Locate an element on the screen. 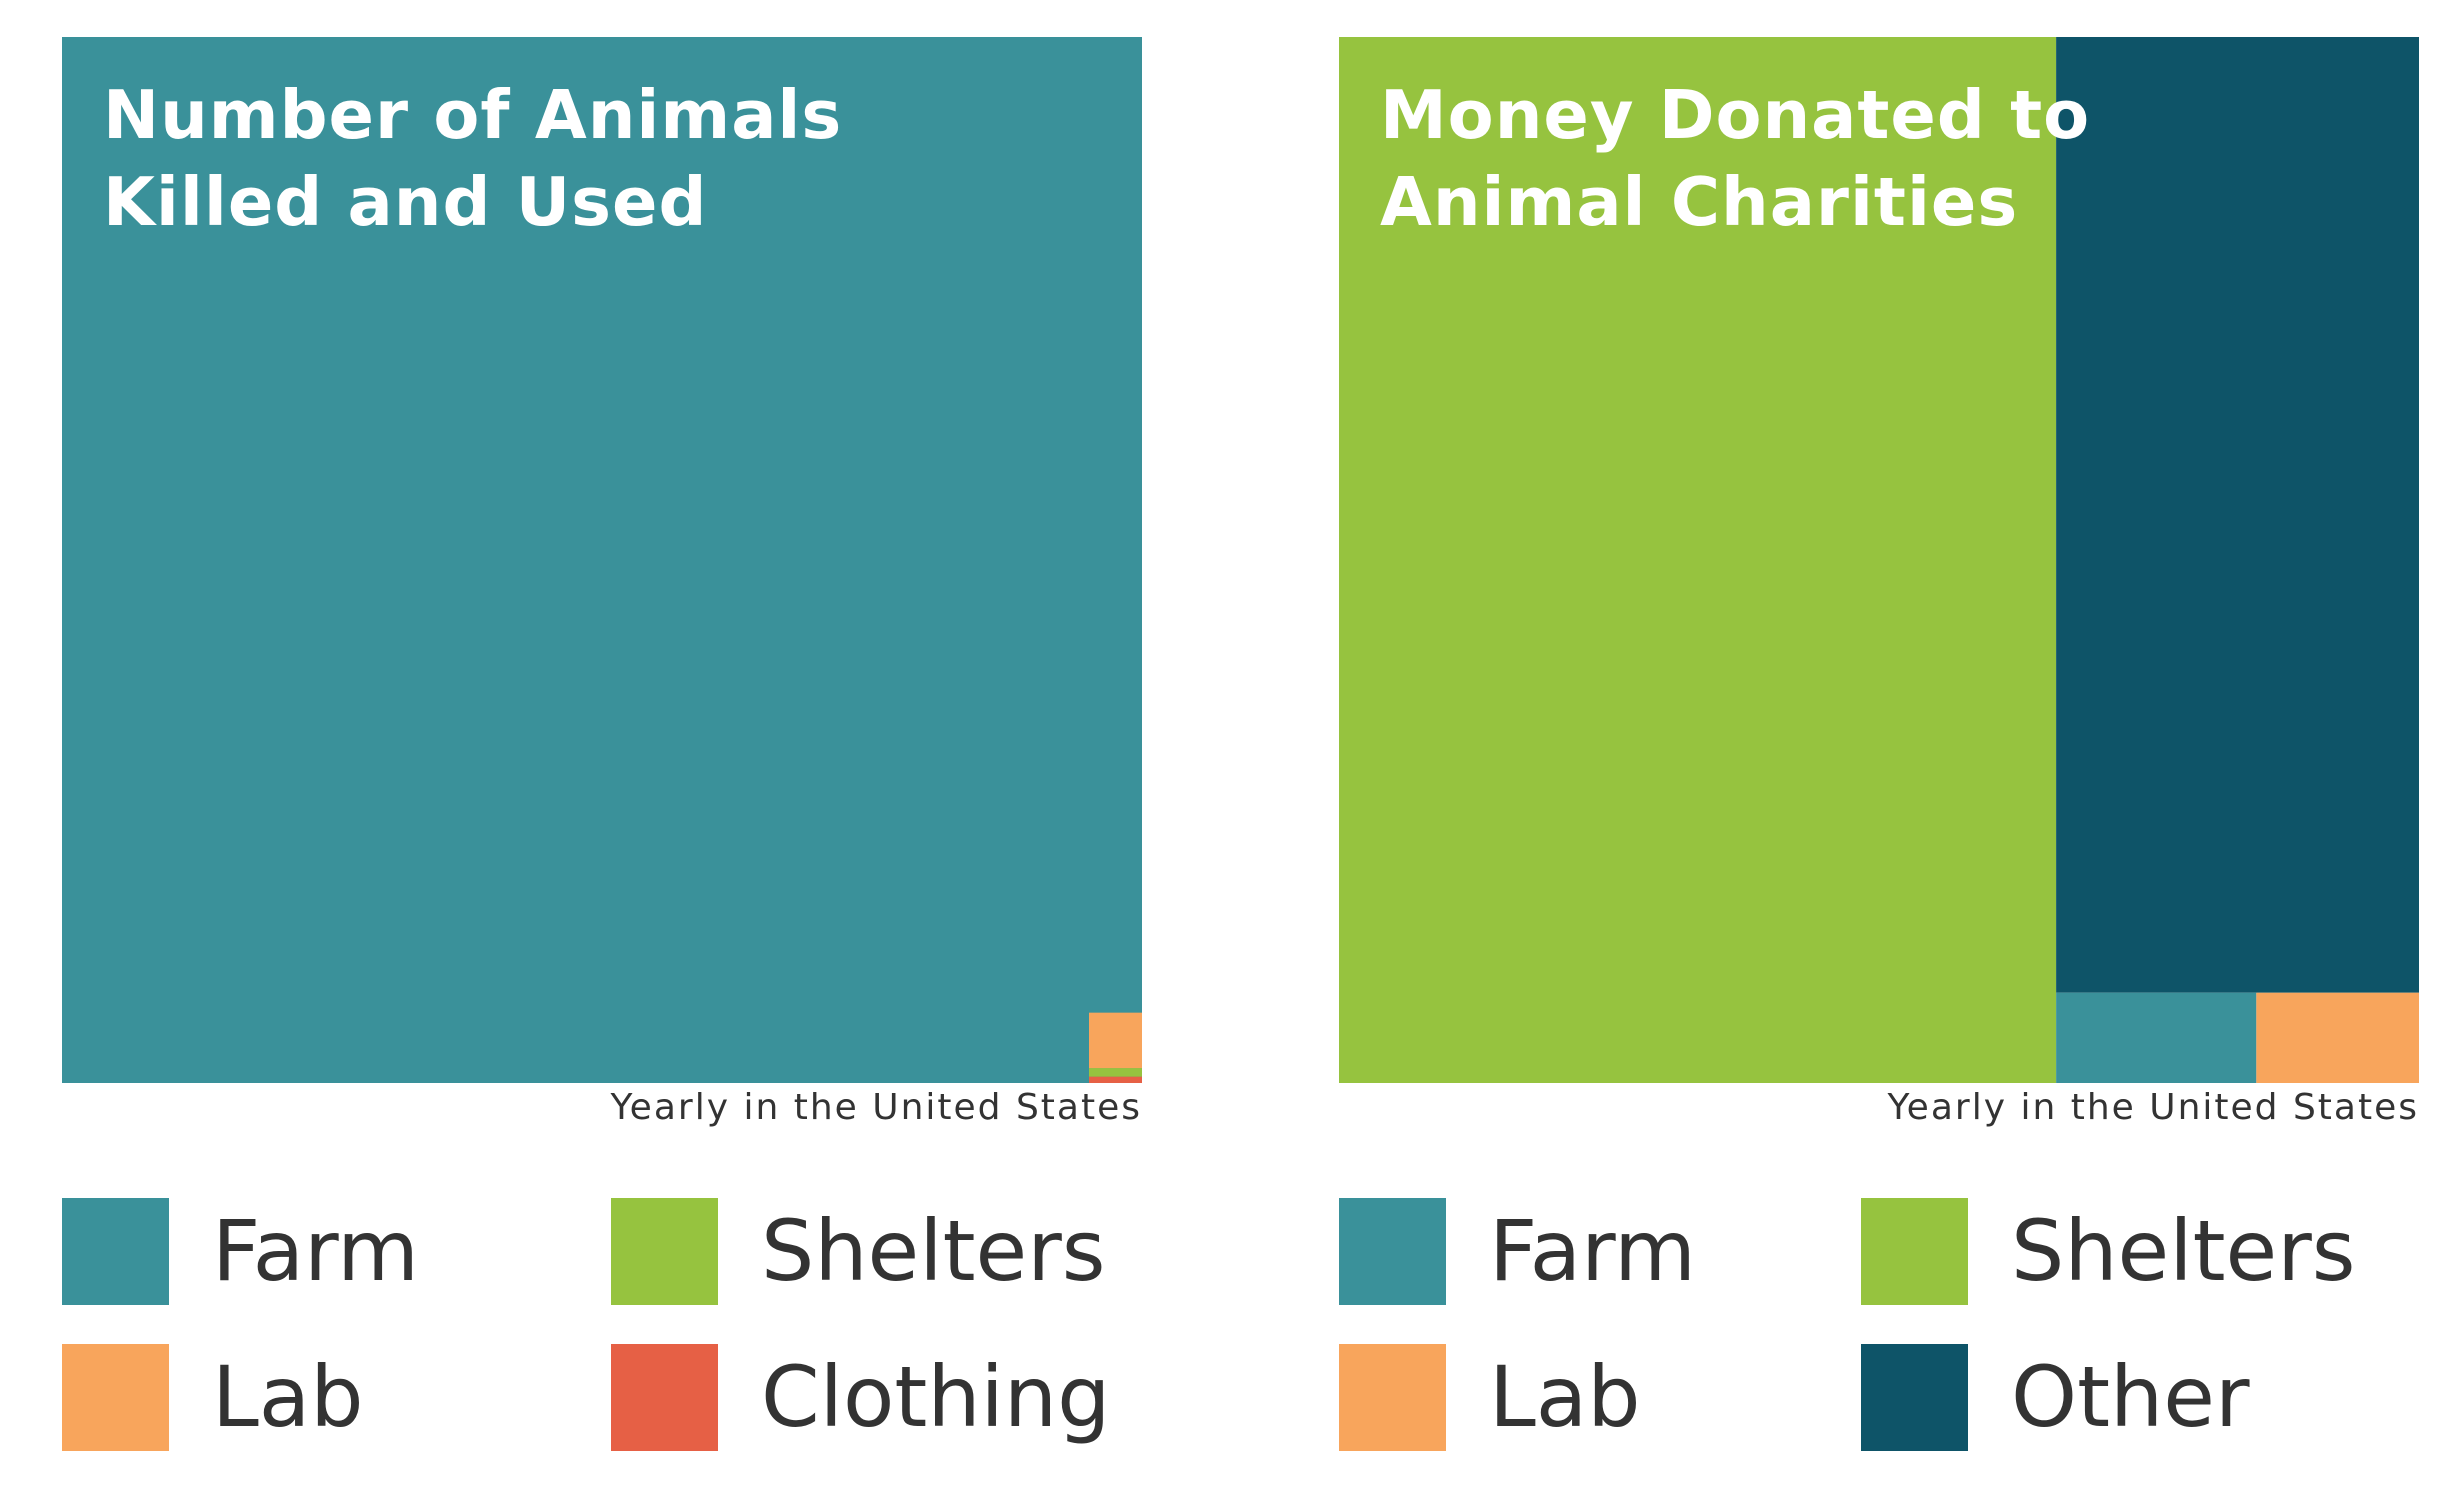 This screenshot has width=2440, height=1485. legend-swatch-other is located at coordinates (1914, 1397).